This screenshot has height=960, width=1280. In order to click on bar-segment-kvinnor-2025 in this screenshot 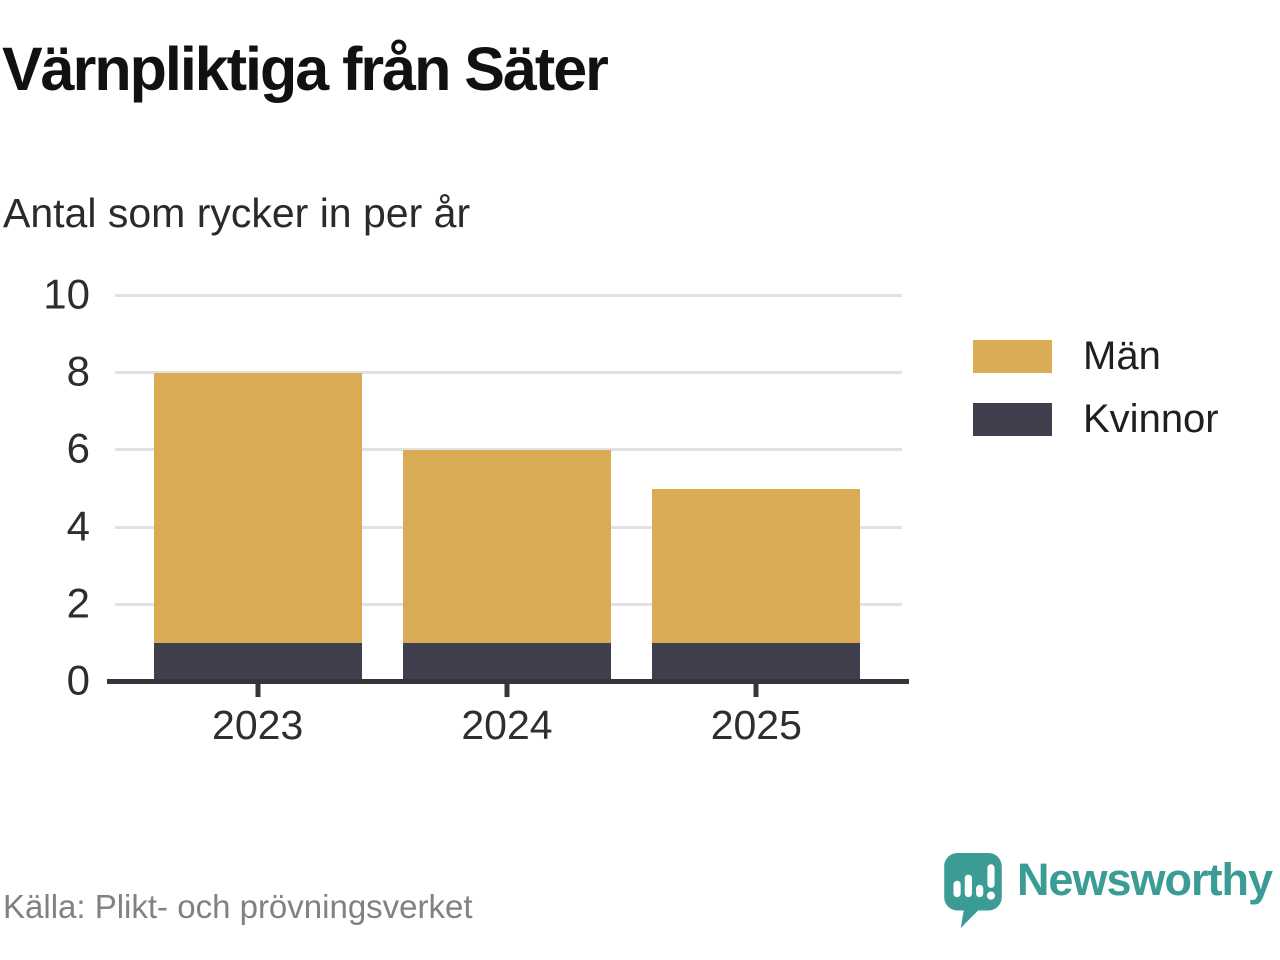, I will do `click(756, 662)`.